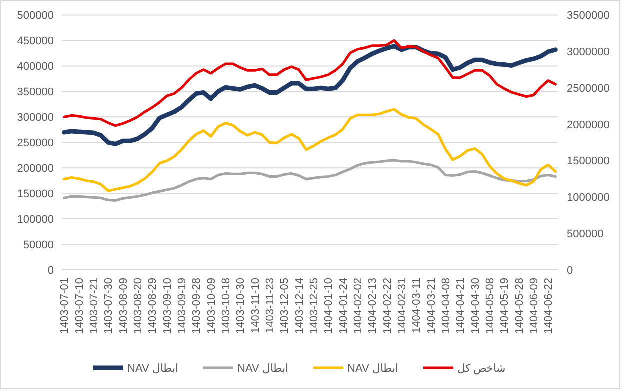 Image resolution: width=627 pixels, height=392 pixels. Describe the element at coordinates (344, 306) in the screenshot. I see `x-tick-label: 1404-01-24` at that location.